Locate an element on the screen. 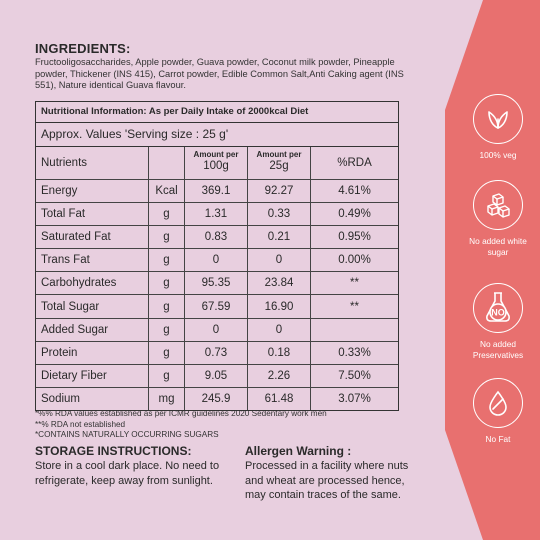 The image size is (540, 540). allergen-title: Allergen Warning : is located at coordinates (298, 451).